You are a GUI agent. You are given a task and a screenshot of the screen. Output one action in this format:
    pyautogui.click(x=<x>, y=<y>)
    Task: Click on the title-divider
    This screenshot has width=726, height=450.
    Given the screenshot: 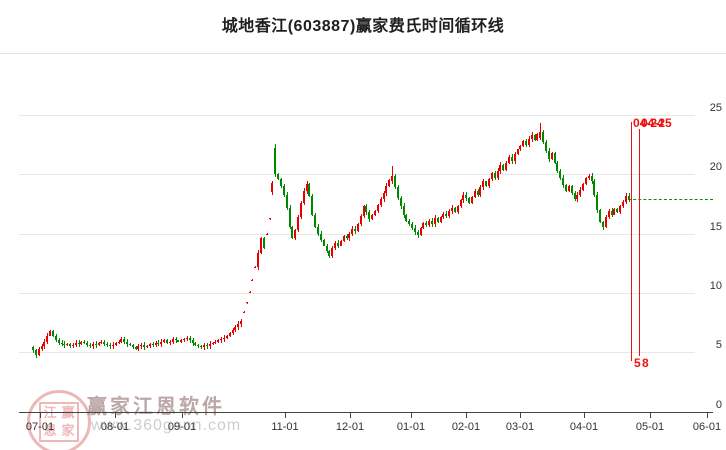 What is the action you would take?
    pyautogui.click(x=363, y=53)
    